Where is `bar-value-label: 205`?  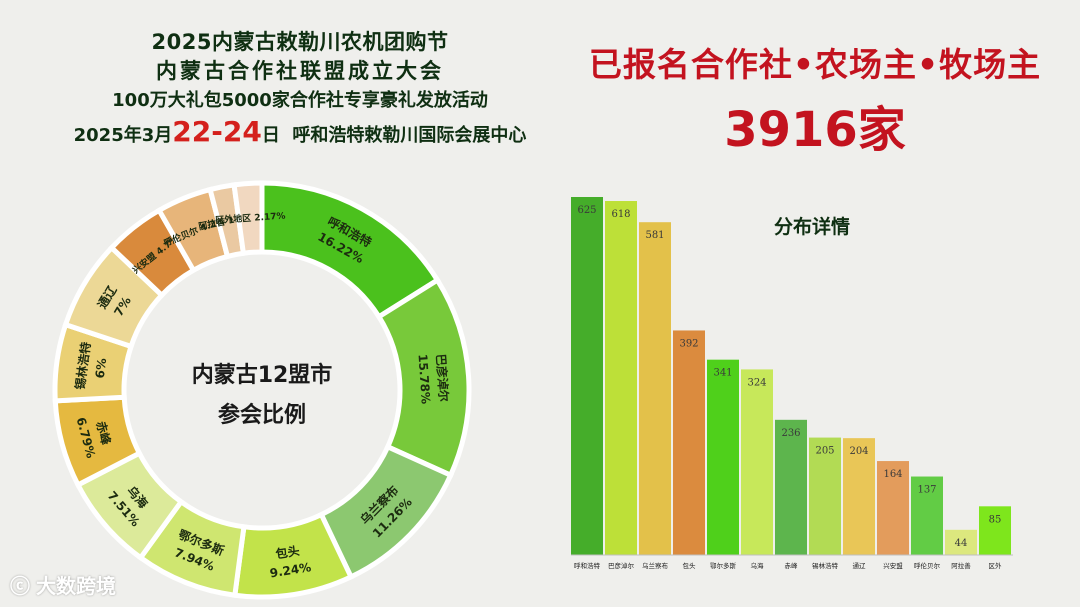 bar-value-label: 205 is located at coordinates (824, 451).